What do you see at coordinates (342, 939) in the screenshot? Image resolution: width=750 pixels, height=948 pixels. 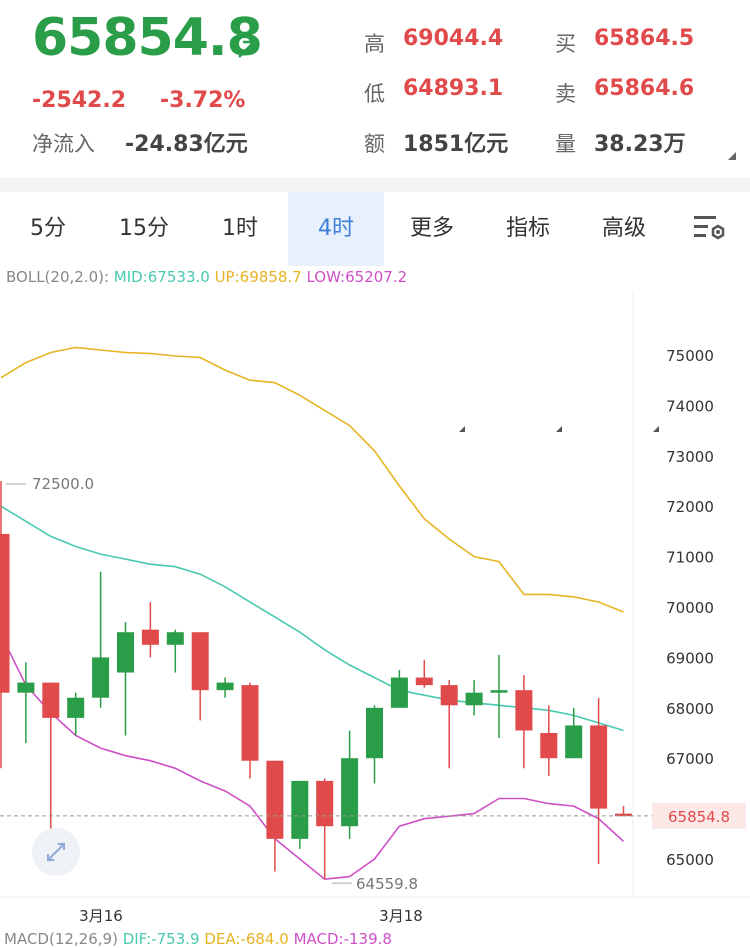 I see `macd-value: MACD:-139.8` at bounding box center [342, 939].